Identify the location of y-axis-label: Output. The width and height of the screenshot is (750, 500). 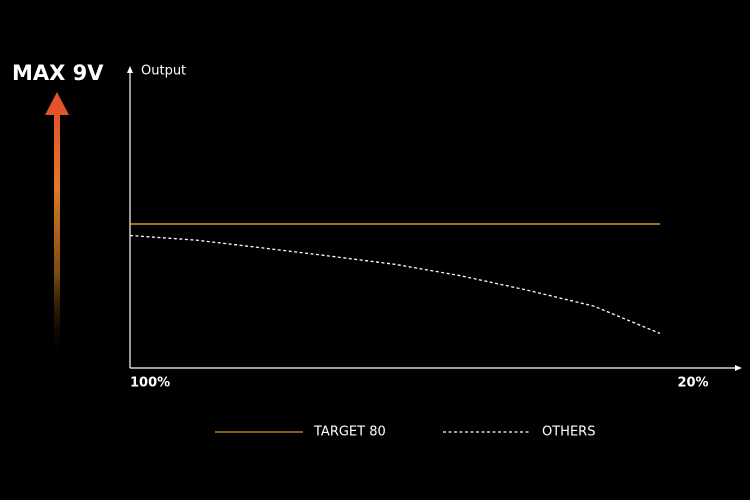
(163, 71).